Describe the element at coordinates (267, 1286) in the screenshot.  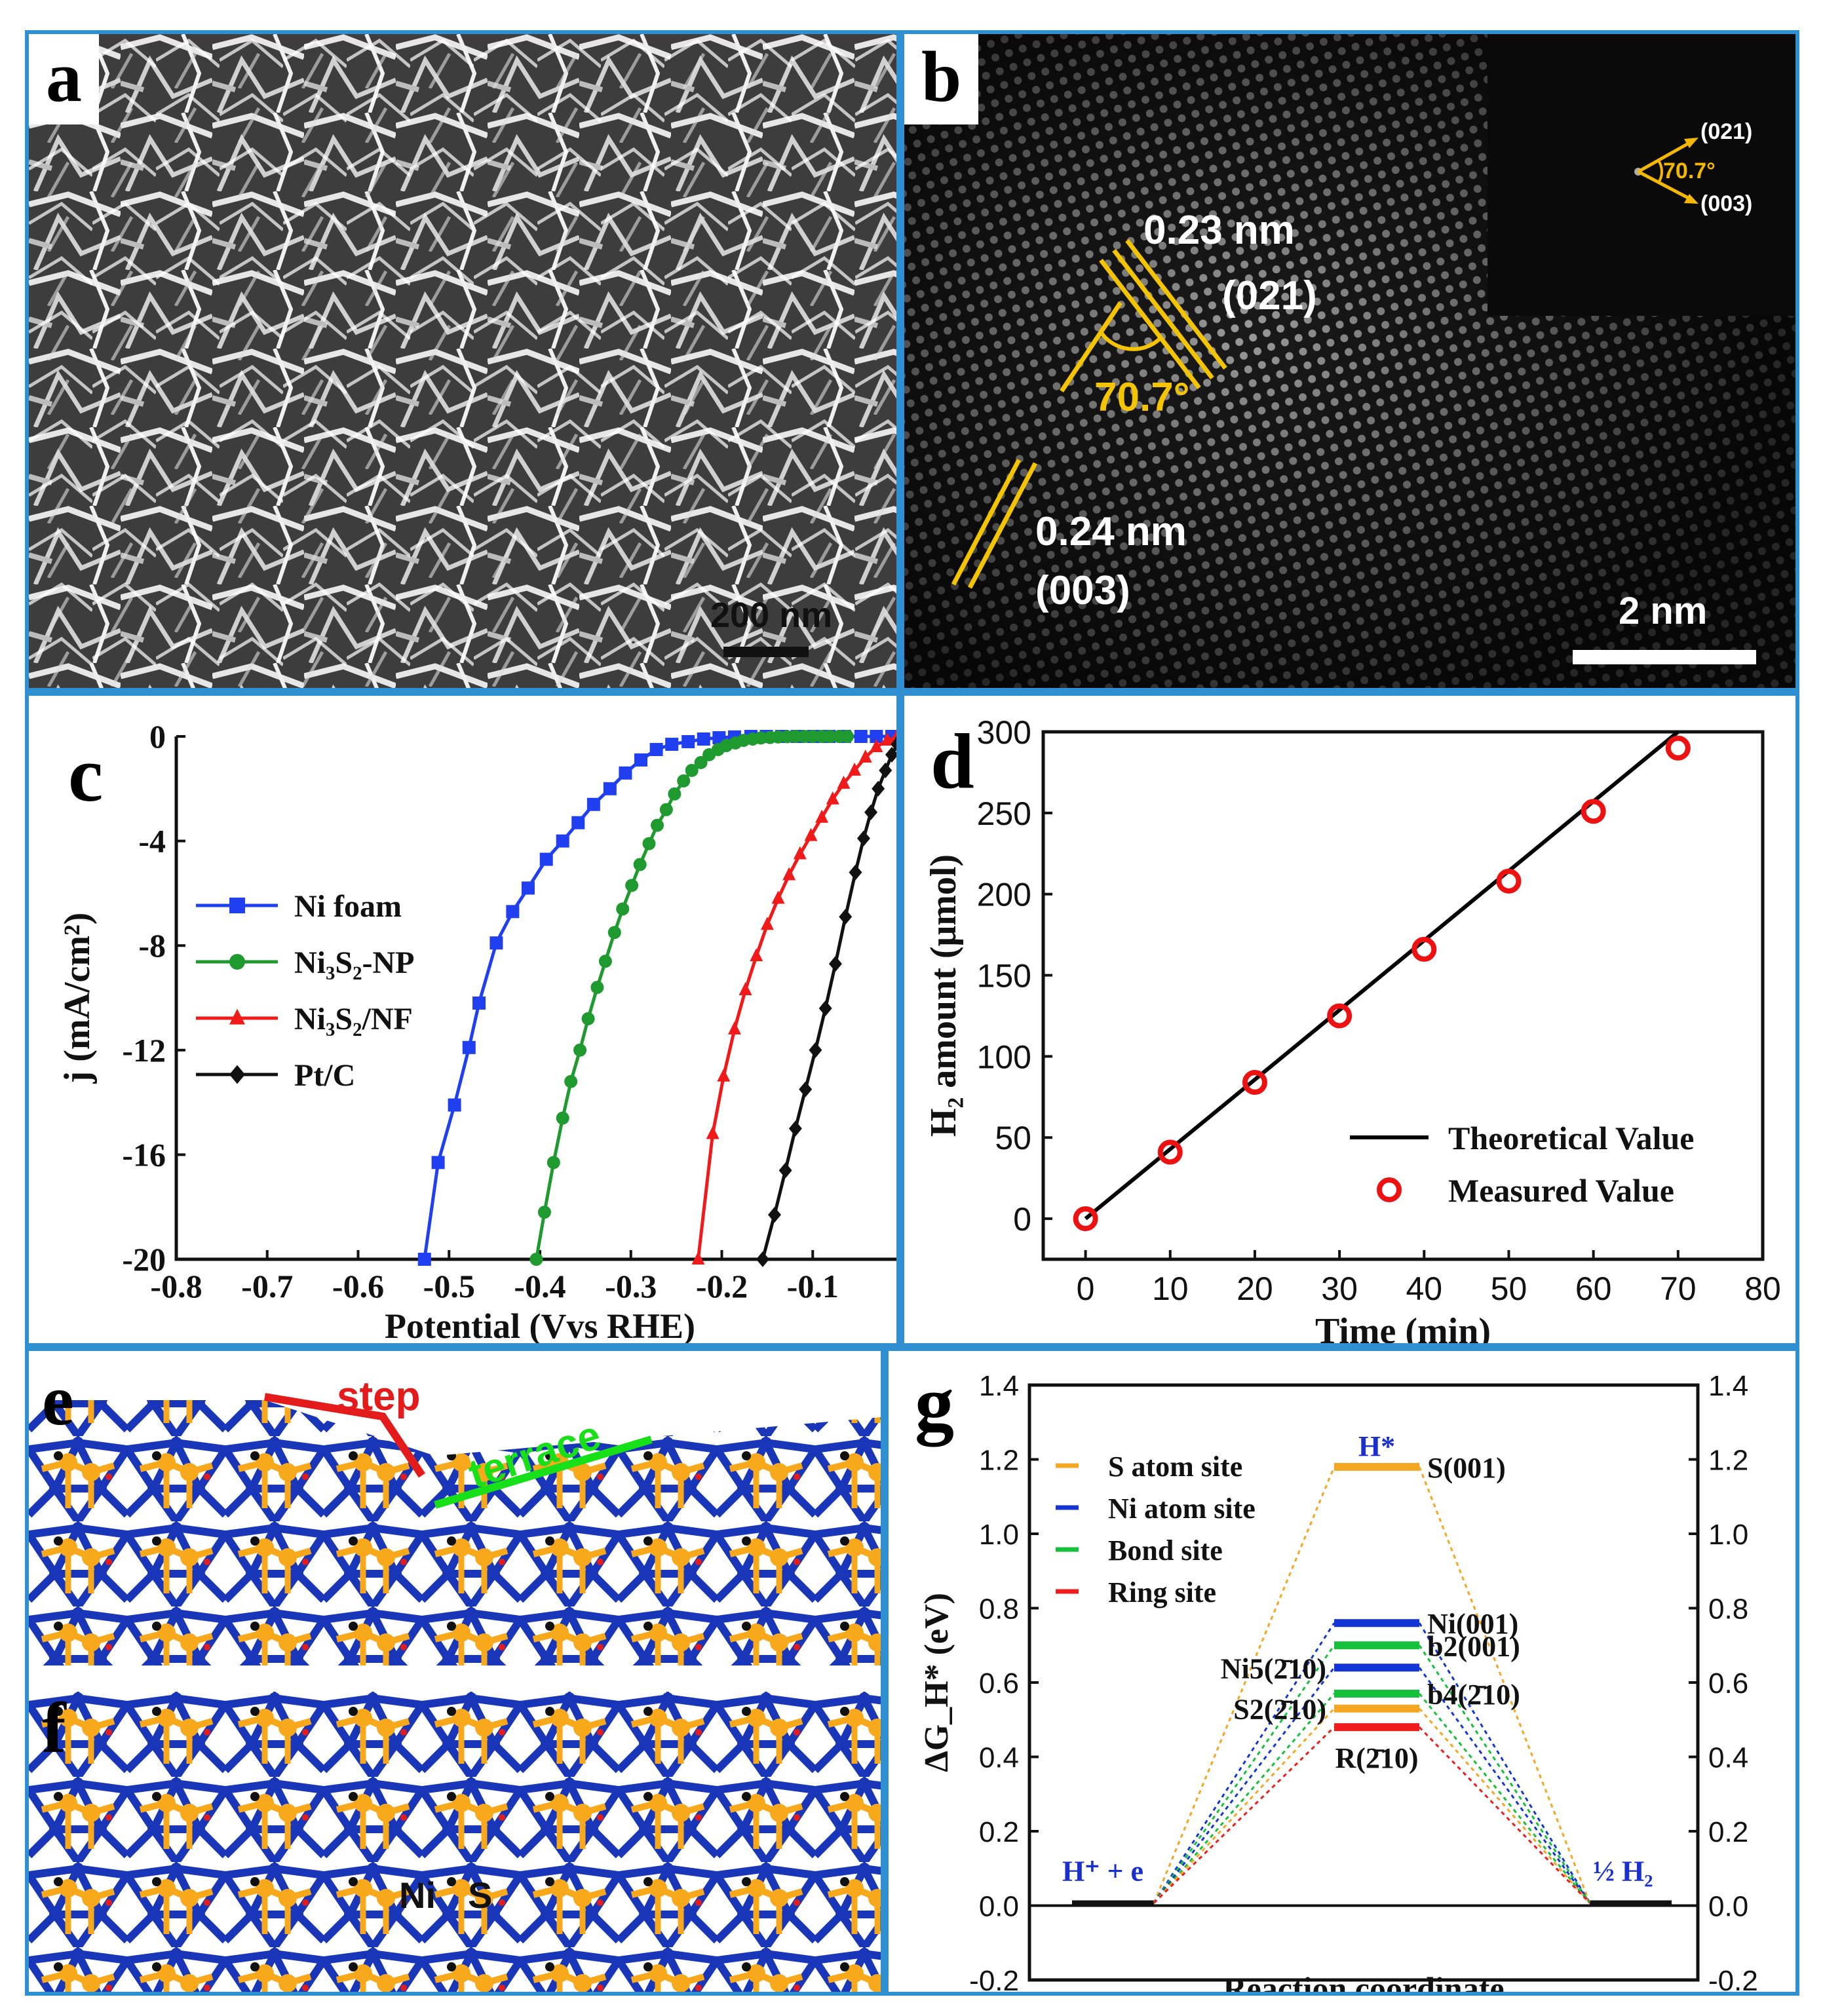
I see `x-tick-label: -0.7` at that location.